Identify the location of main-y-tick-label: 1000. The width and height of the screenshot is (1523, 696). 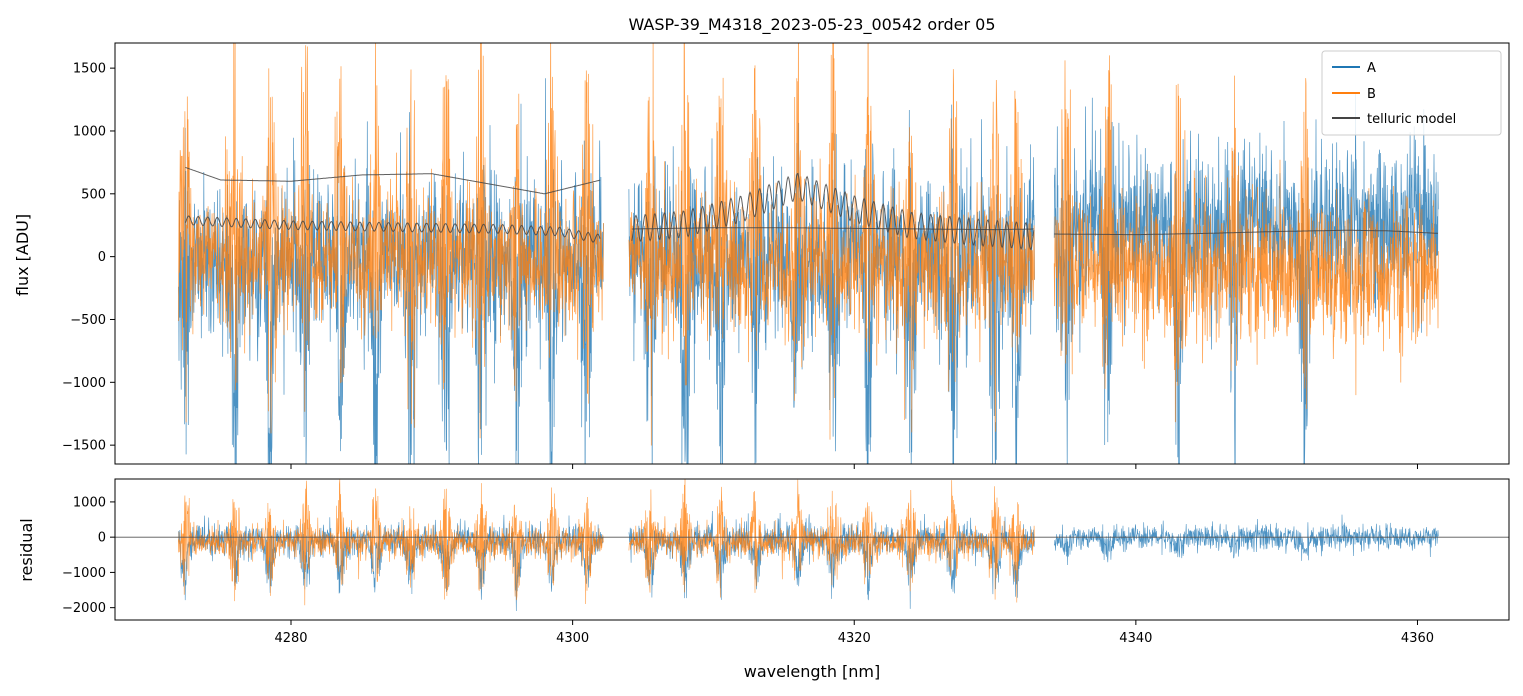
(89, 131).